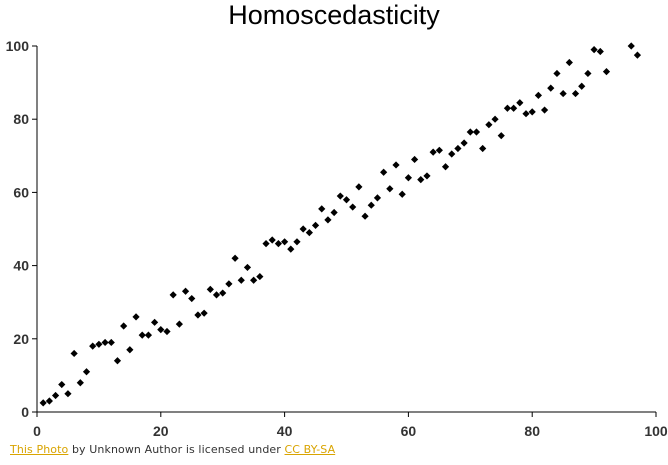  Describe the element at coordinates (18, 46) in the screenshot. I see `y-tick-label: 100` at that location.